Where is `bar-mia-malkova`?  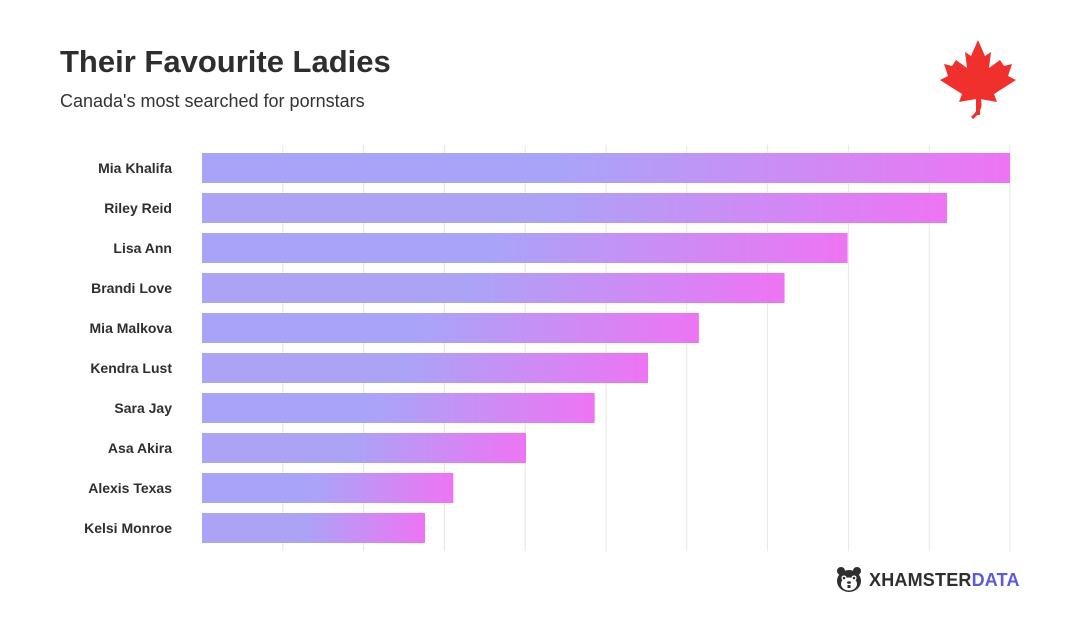
bar-mia-malkova is located at coordinates (450, 328).